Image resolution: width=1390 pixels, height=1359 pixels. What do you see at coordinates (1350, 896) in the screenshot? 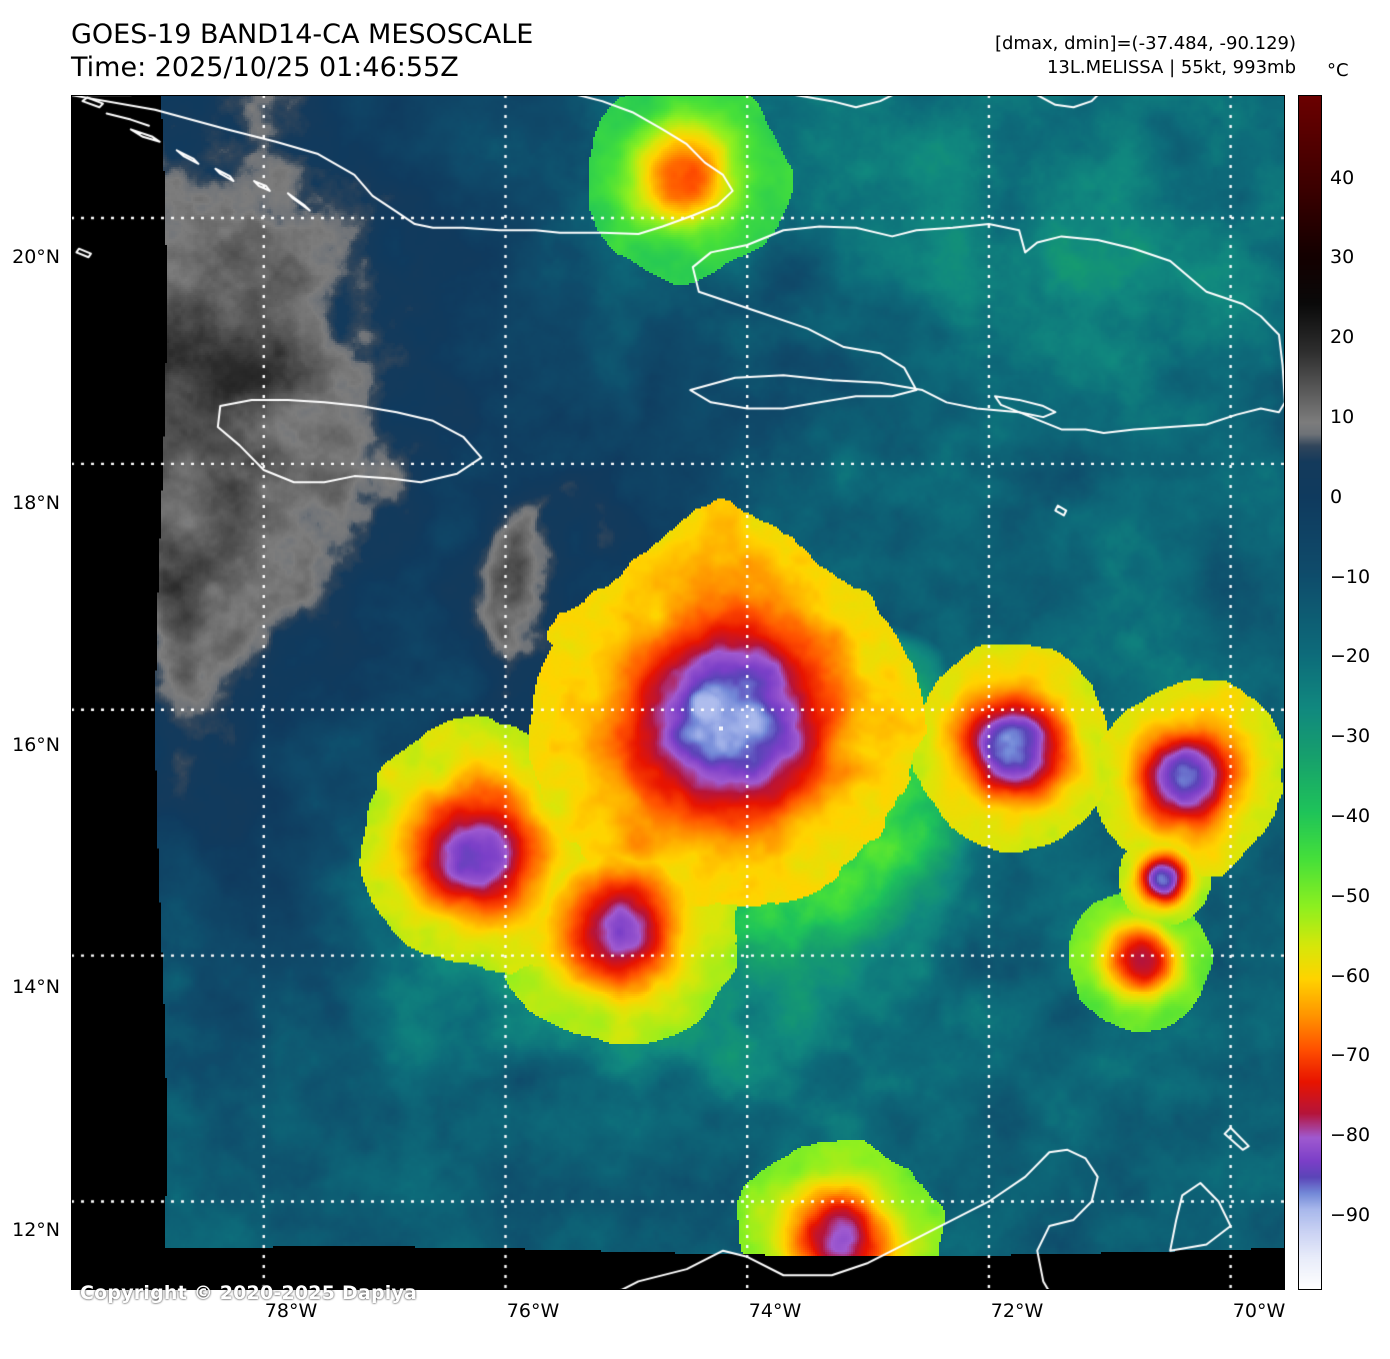
I see `colorbar-tick-label: −50` at bounding box center [1350, 896].